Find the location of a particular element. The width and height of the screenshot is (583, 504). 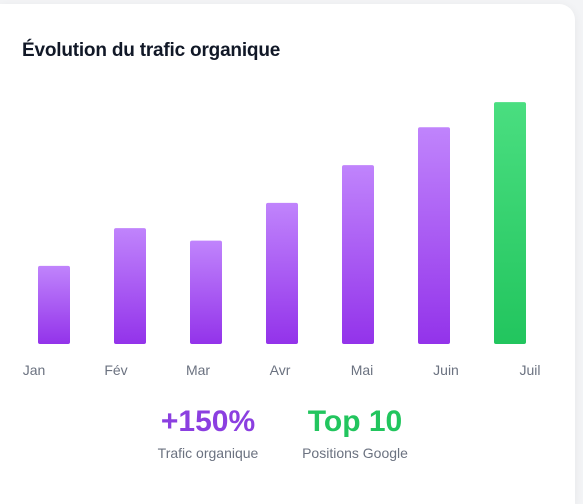

stat-google: Top 10 Positions Google is located at coordinates (355, 433).